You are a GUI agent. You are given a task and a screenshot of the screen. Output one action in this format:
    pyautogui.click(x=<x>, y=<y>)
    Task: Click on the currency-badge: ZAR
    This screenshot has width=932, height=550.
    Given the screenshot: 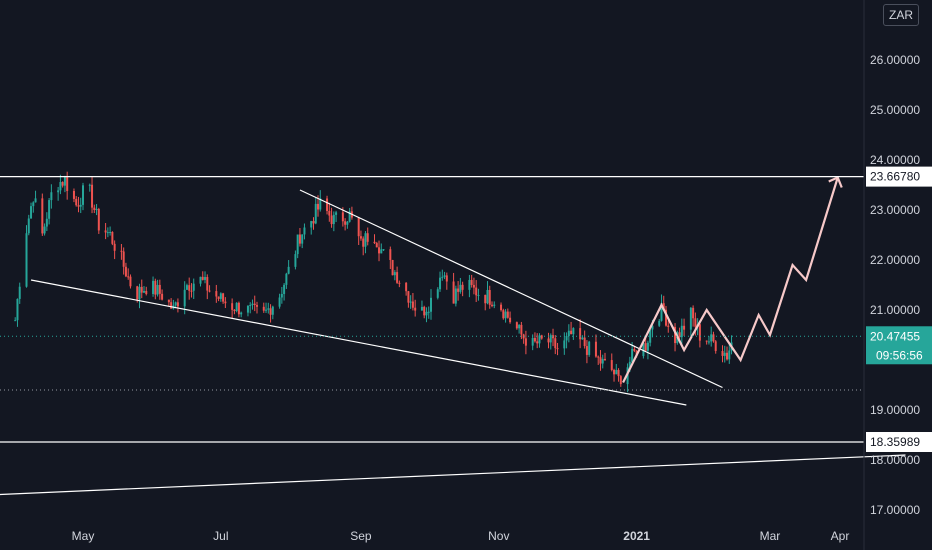 What is the action you would take?
    pyautogui.click(x=901, y=15)
    